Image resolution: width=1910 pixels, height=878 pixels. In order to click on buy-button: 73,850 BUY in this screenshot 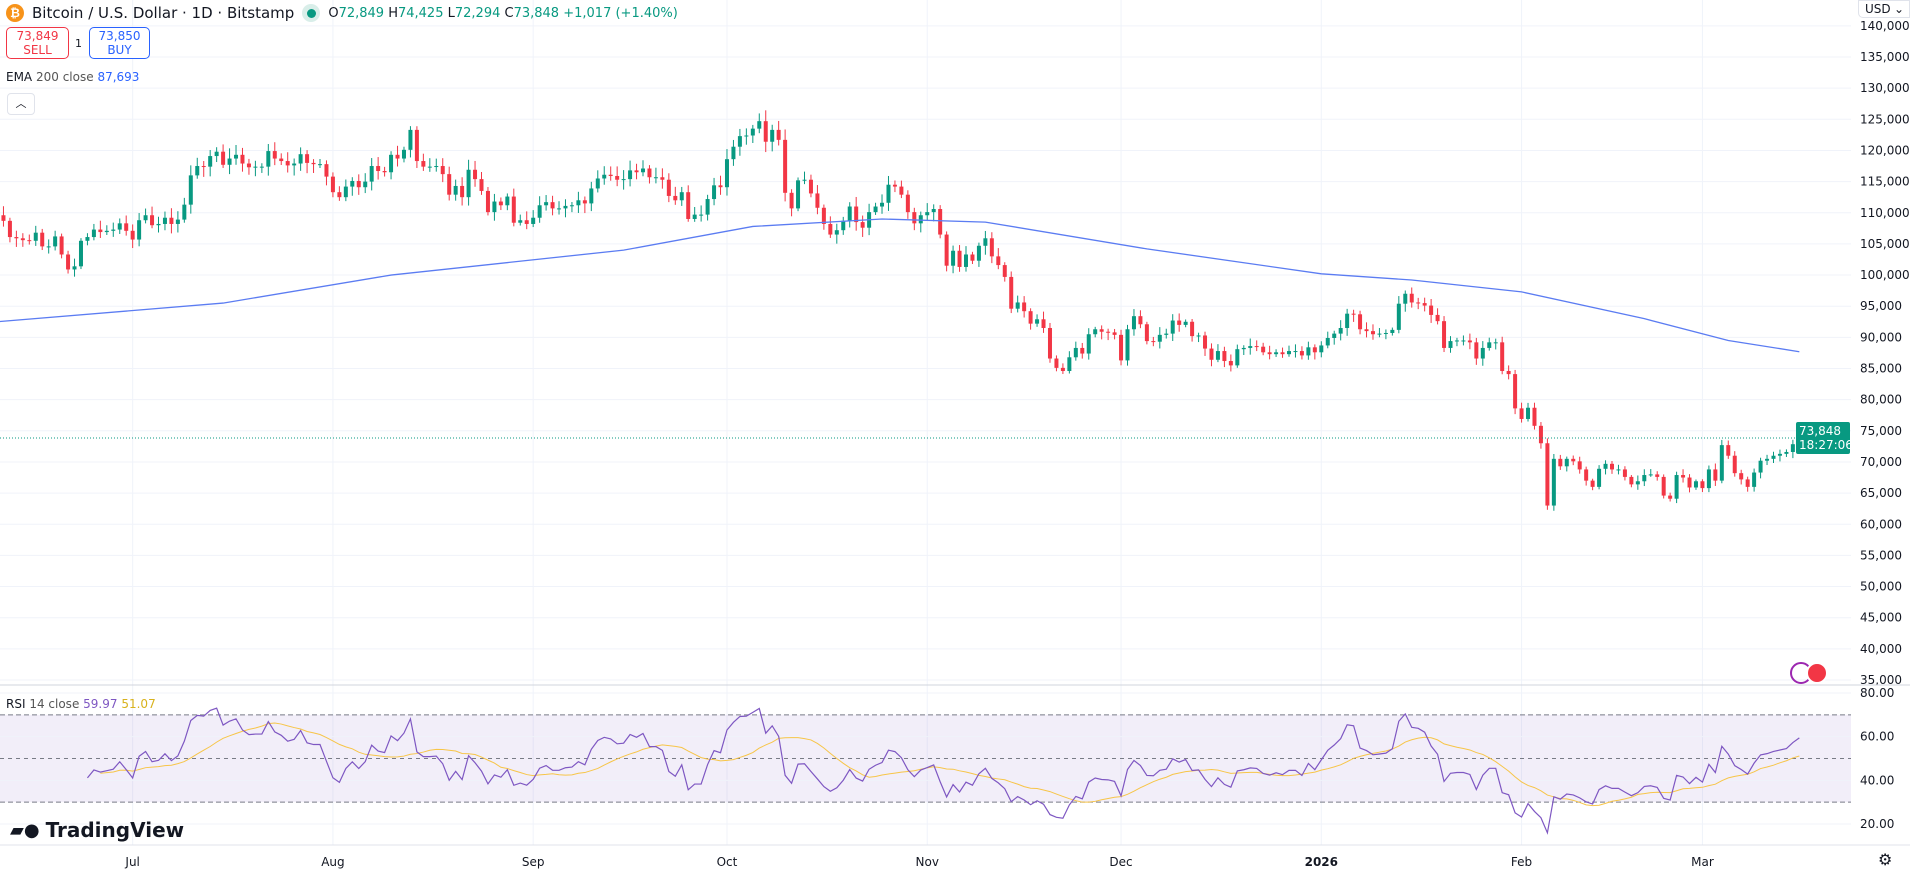, I will do `click(119, 43)`.